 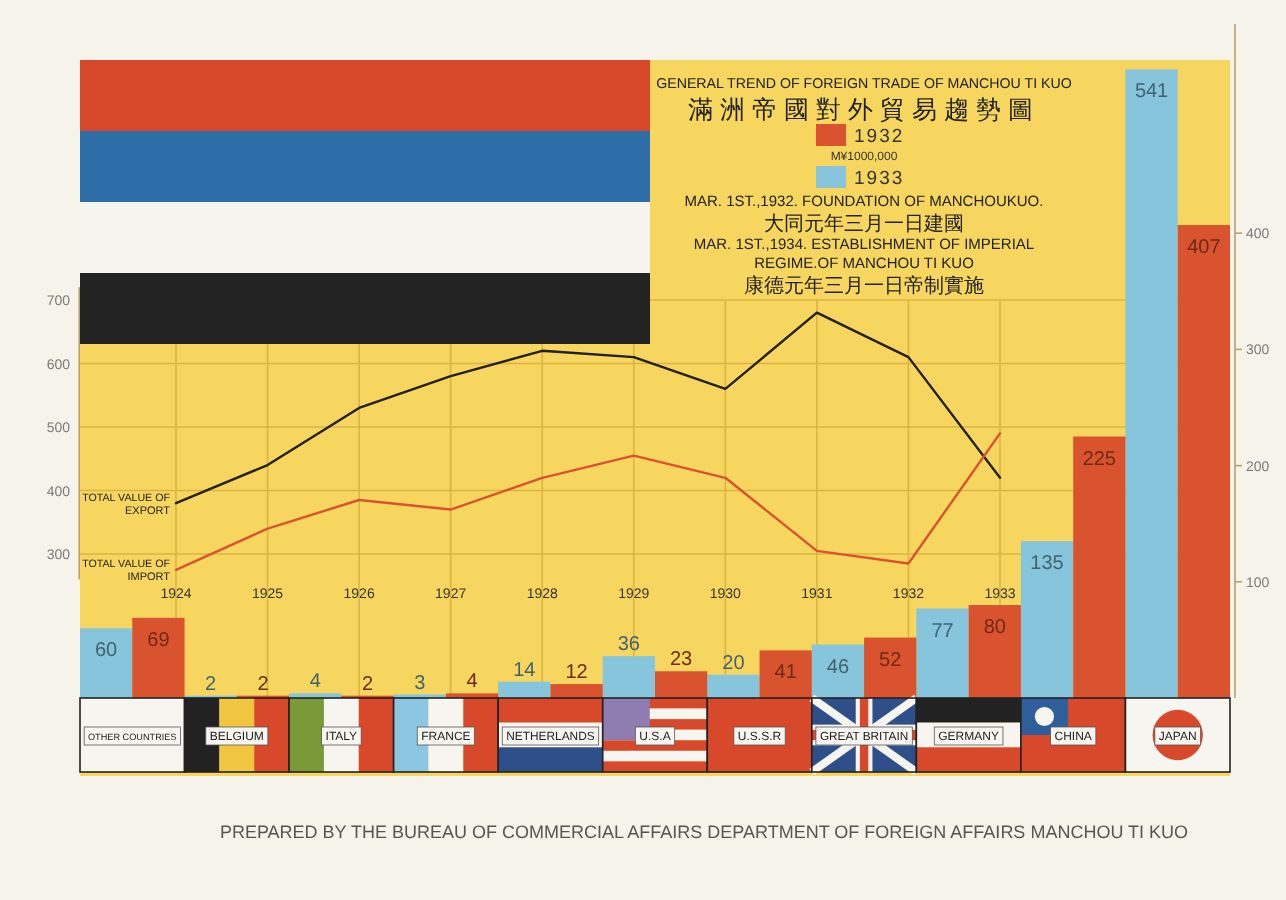 I want to click on text: PREPARED BY THE BUREAU OF COMMERCIAL AFFAIRS DEPARTMENT OF FOREIGN AFFAIRS MANCHOU TI KUO, so click(x=704, y=832).